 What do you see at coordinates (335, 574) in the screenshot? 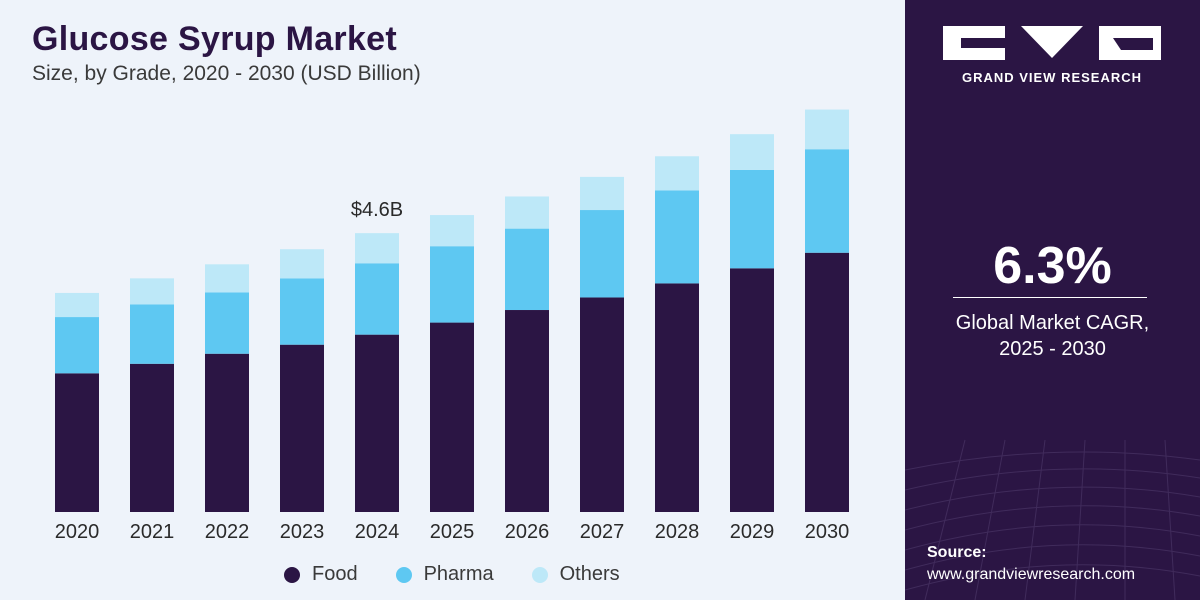
I see `legend-label-food: Food` at bounding box center [335, 574].